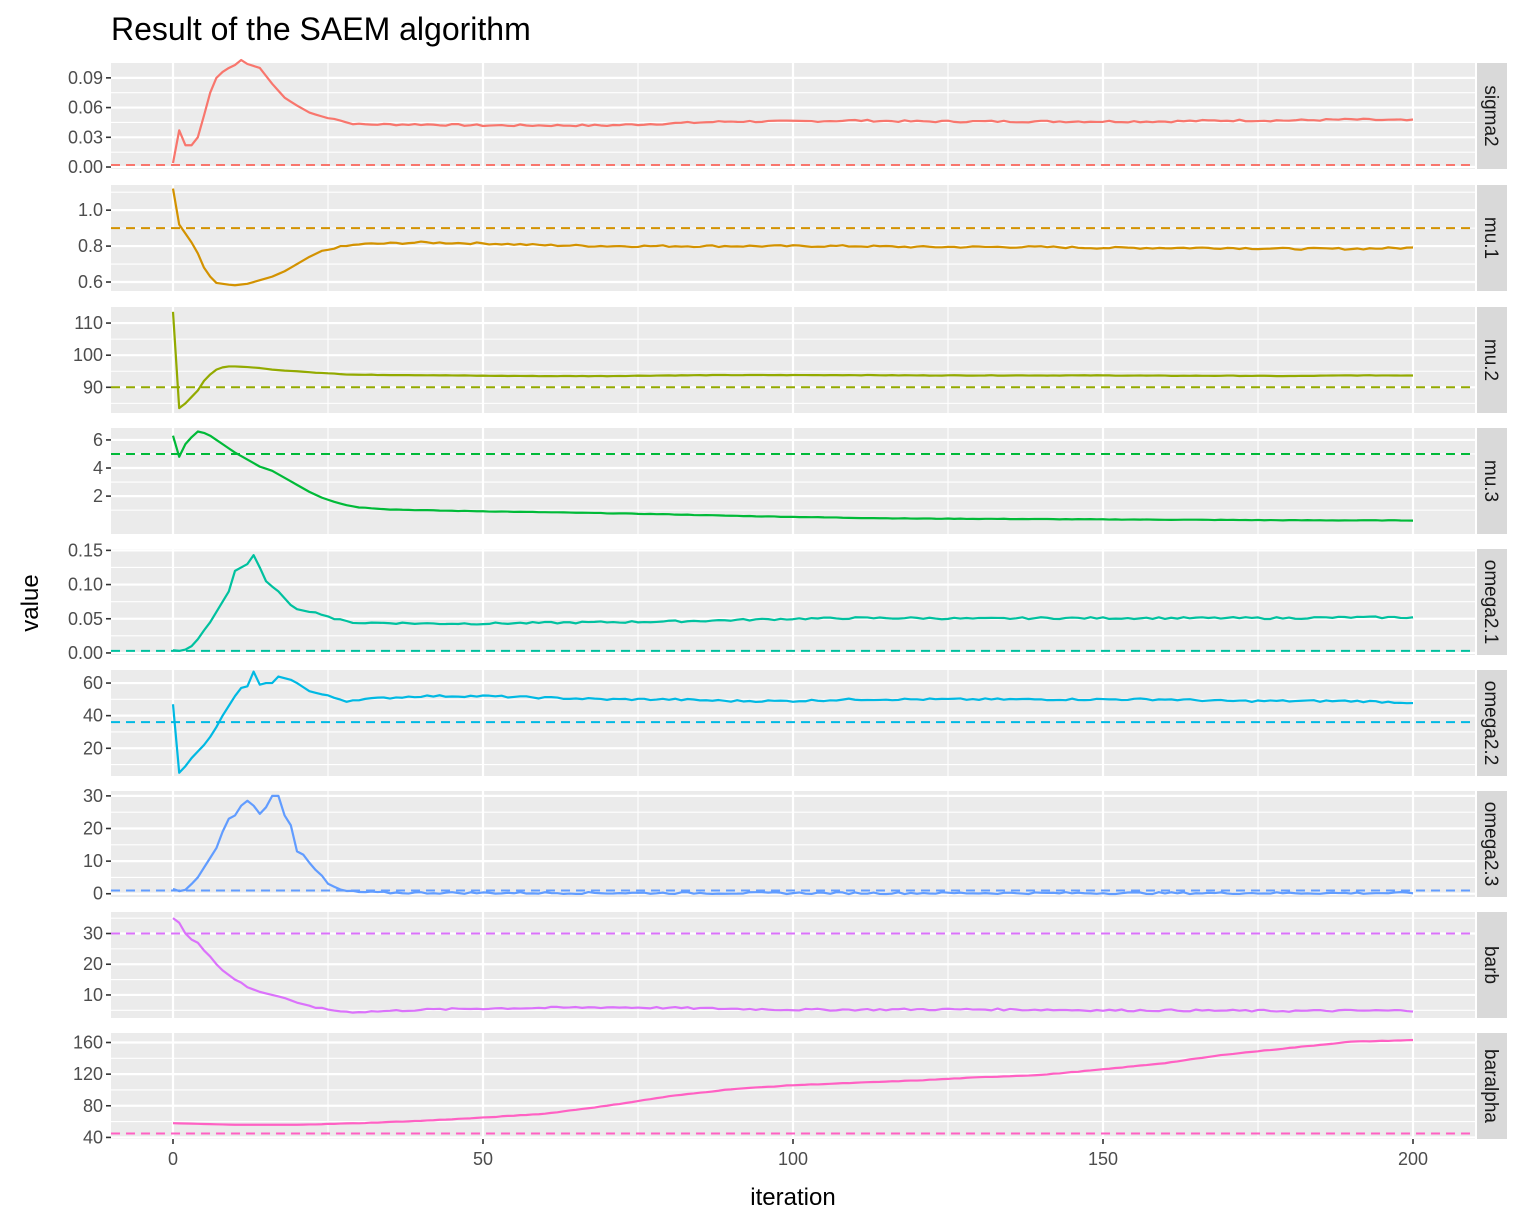 The width and height of the screenshot is (1536, 1228). Describe the element at coordinates (98, 496) in the screenshot. I see `y-tick-label: 2` at that location.